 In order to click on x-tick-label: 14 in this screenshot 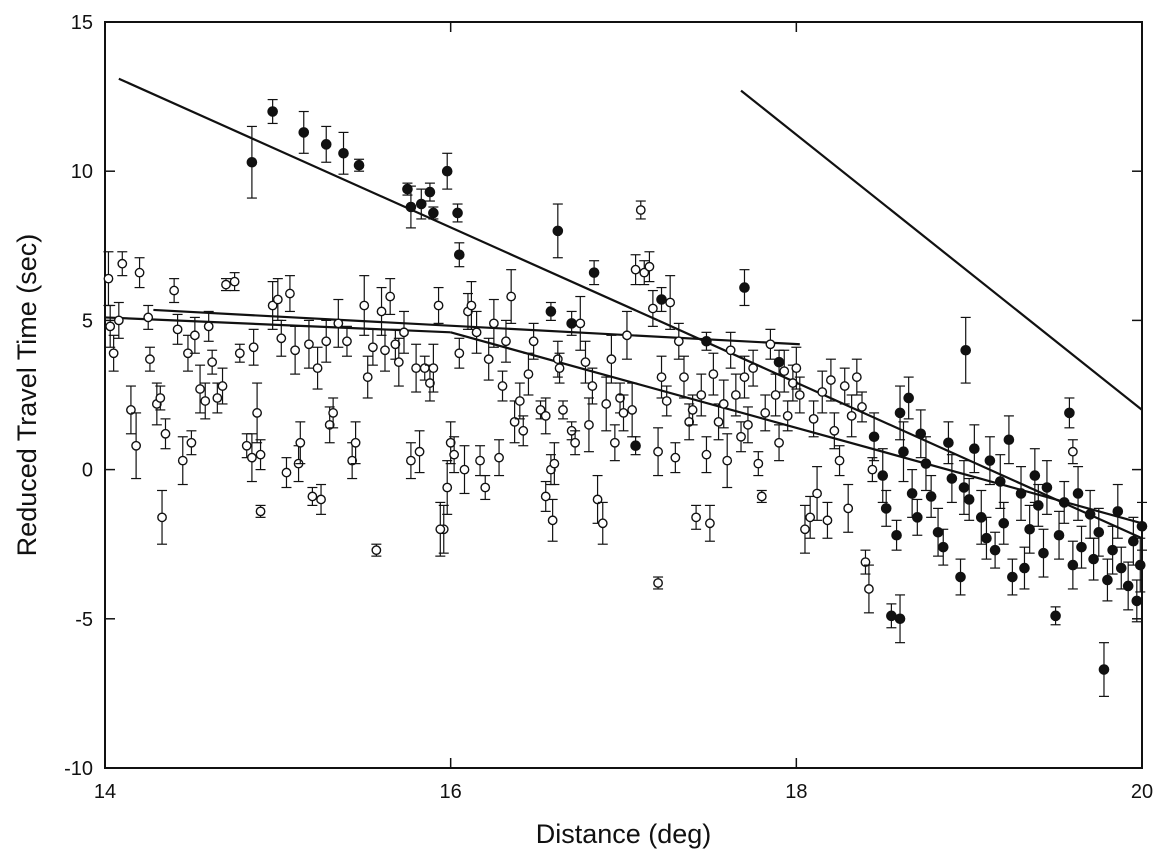, I will do `click(105, 792)`.